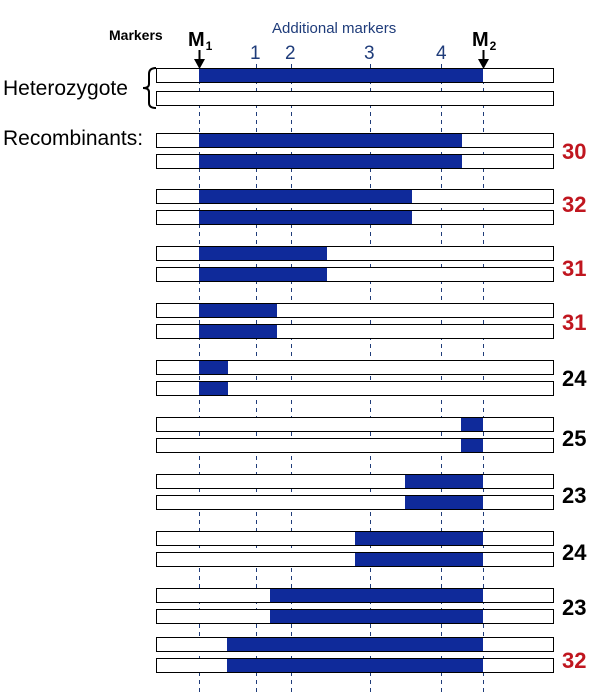  Describe the element at coordinates (341, 75) in the screenshot. I see `heterozygote-segment` at that location.